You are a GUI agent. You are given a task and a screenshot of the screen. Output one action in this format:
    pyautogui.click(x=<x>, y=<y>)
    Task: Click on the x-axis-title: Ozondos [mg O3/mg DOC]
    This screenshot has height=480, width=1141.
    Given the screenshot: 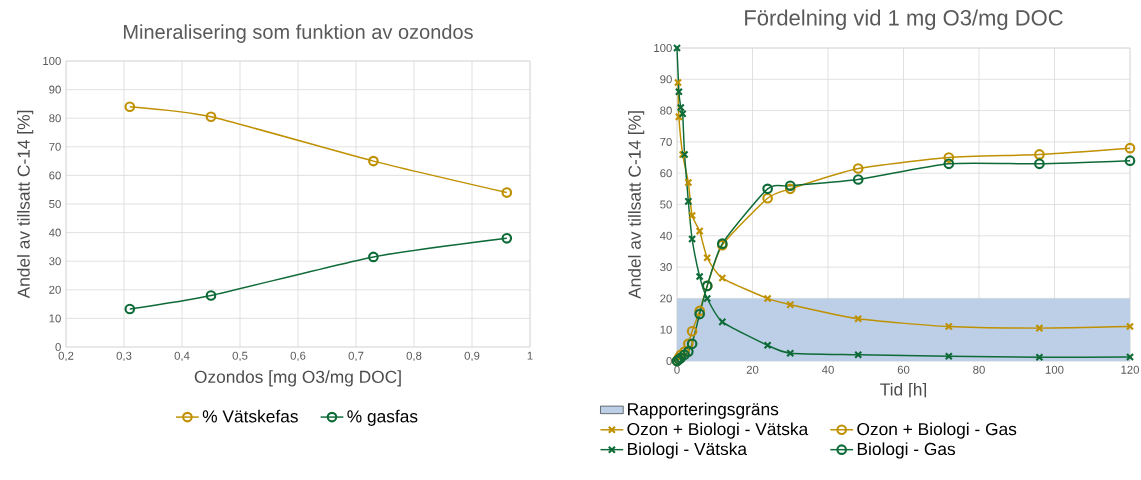 What is the action you would take?
    pyautogui.click(x=297, y=378)
    